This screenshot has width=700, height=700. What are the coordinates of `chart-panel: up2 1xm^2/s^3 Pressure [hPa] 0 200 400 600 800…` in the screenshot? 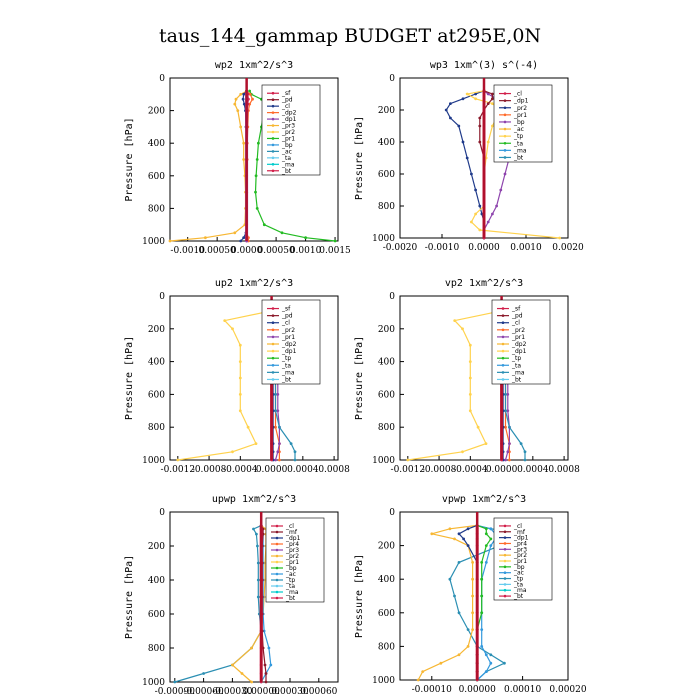 It's located at (237, 376).